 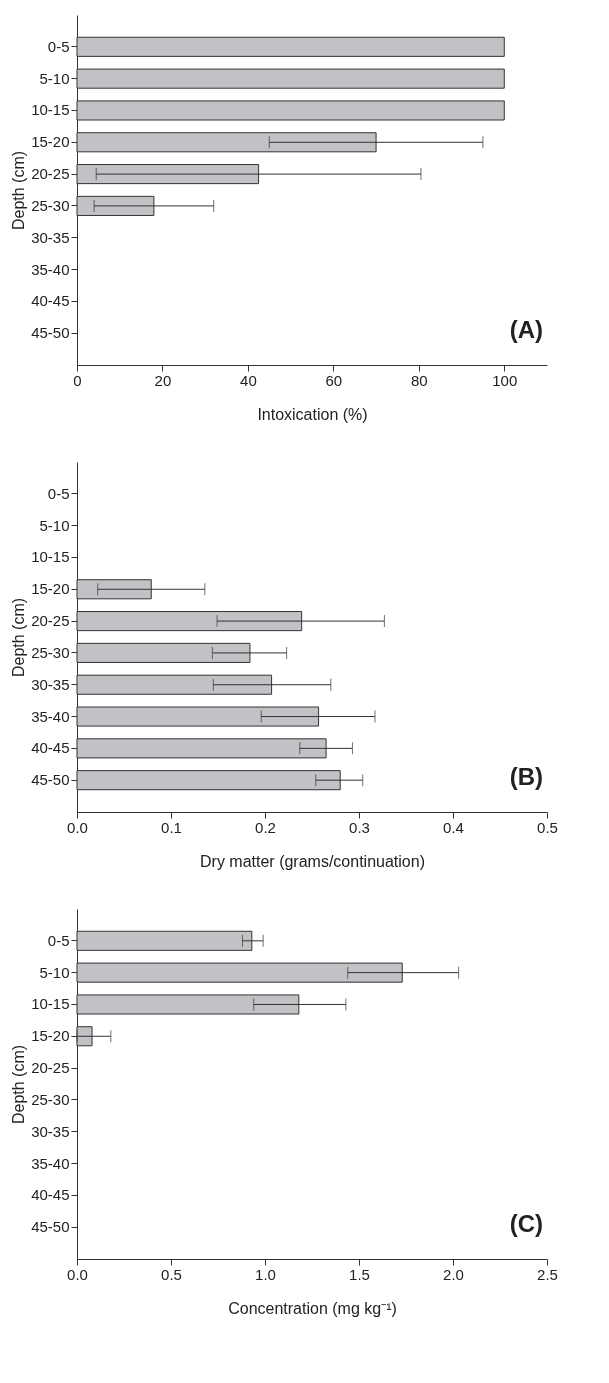 I want to click on x-tick-label: 0, so click(x=77, y=380).